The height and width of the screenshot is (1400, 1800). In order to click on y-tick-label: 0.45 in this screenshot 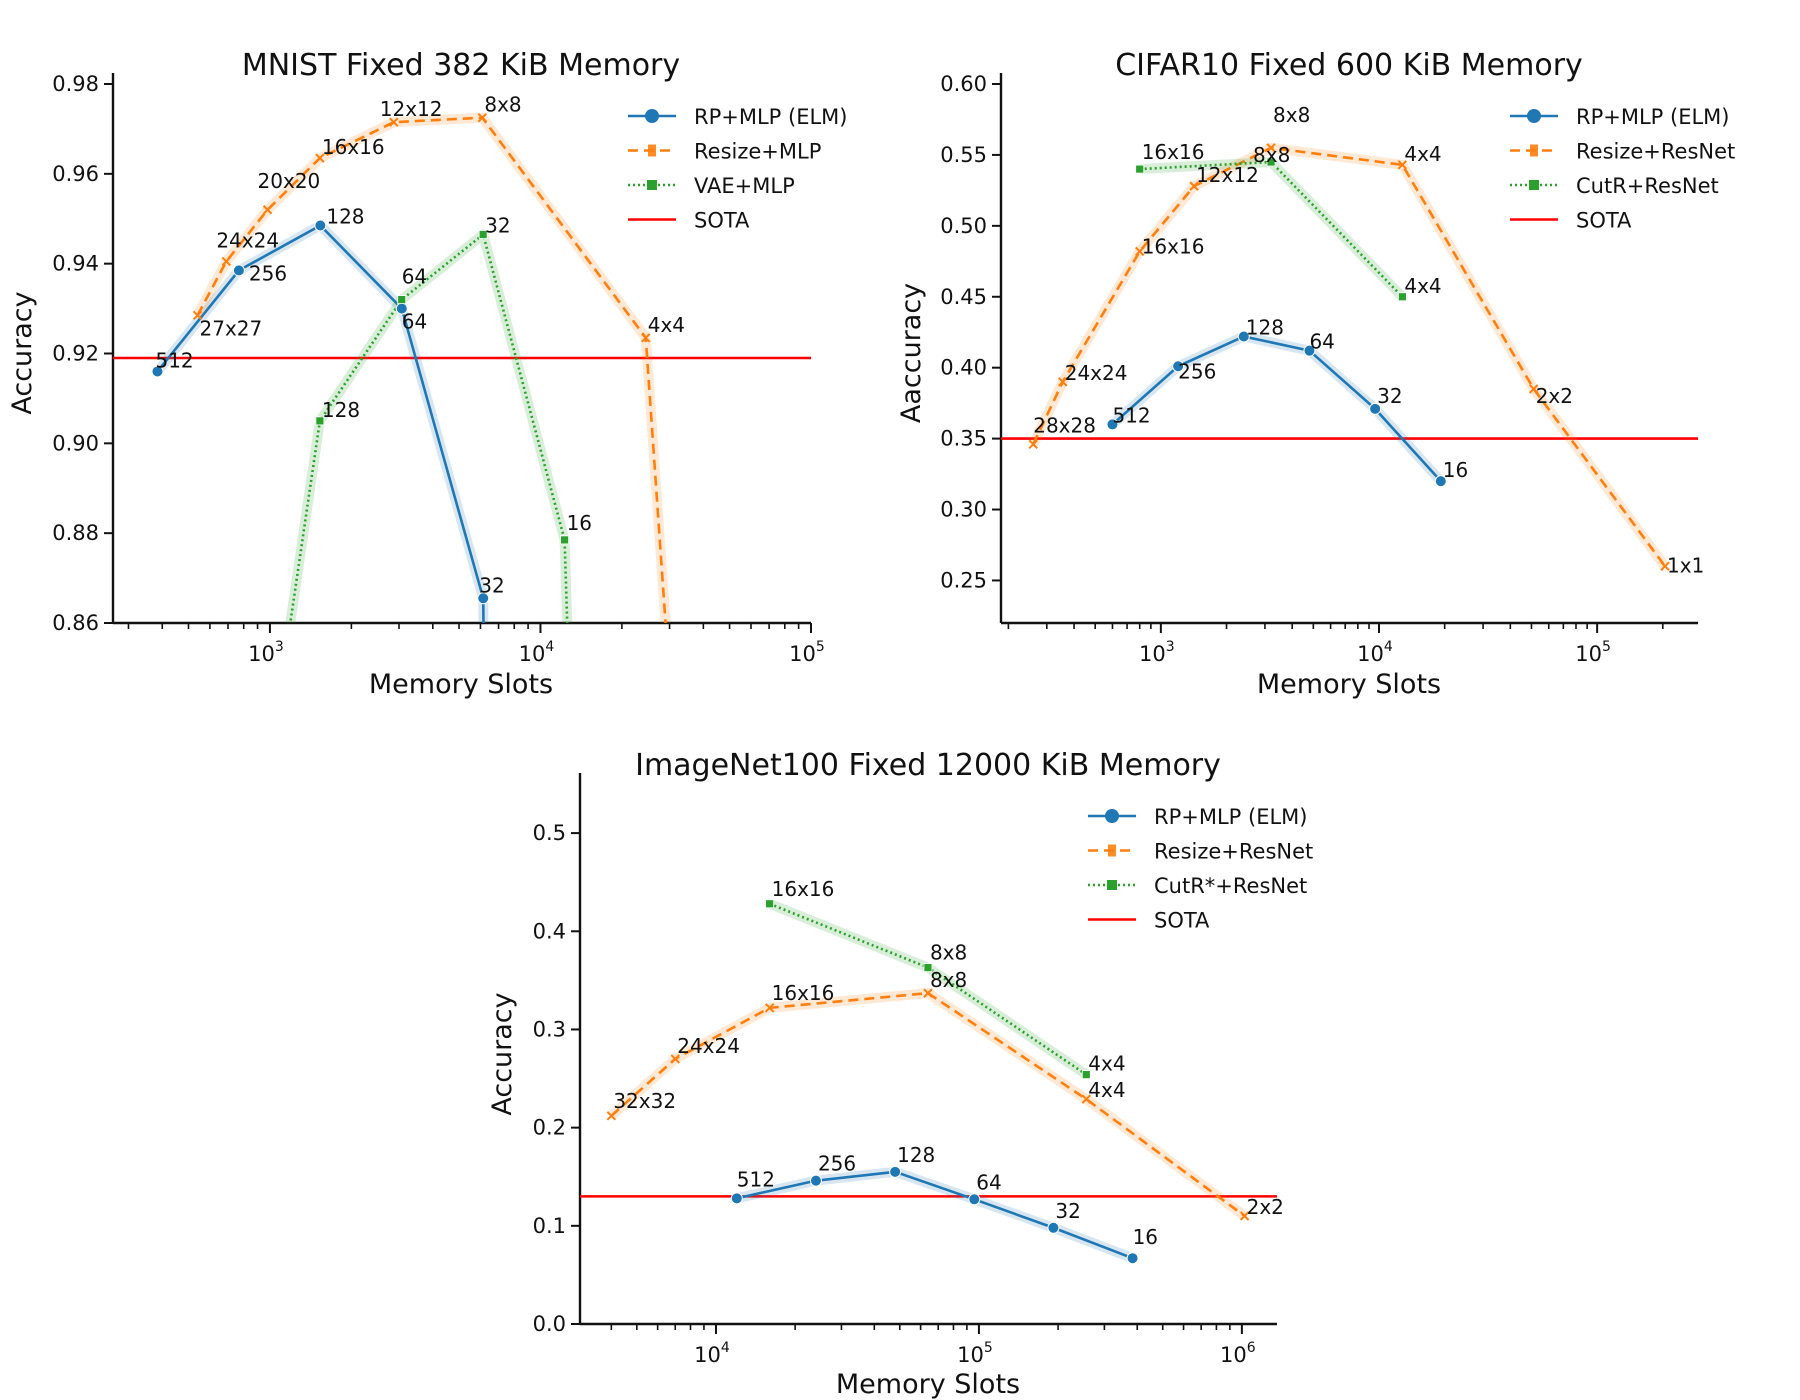, I will do `click(963, 297)`.